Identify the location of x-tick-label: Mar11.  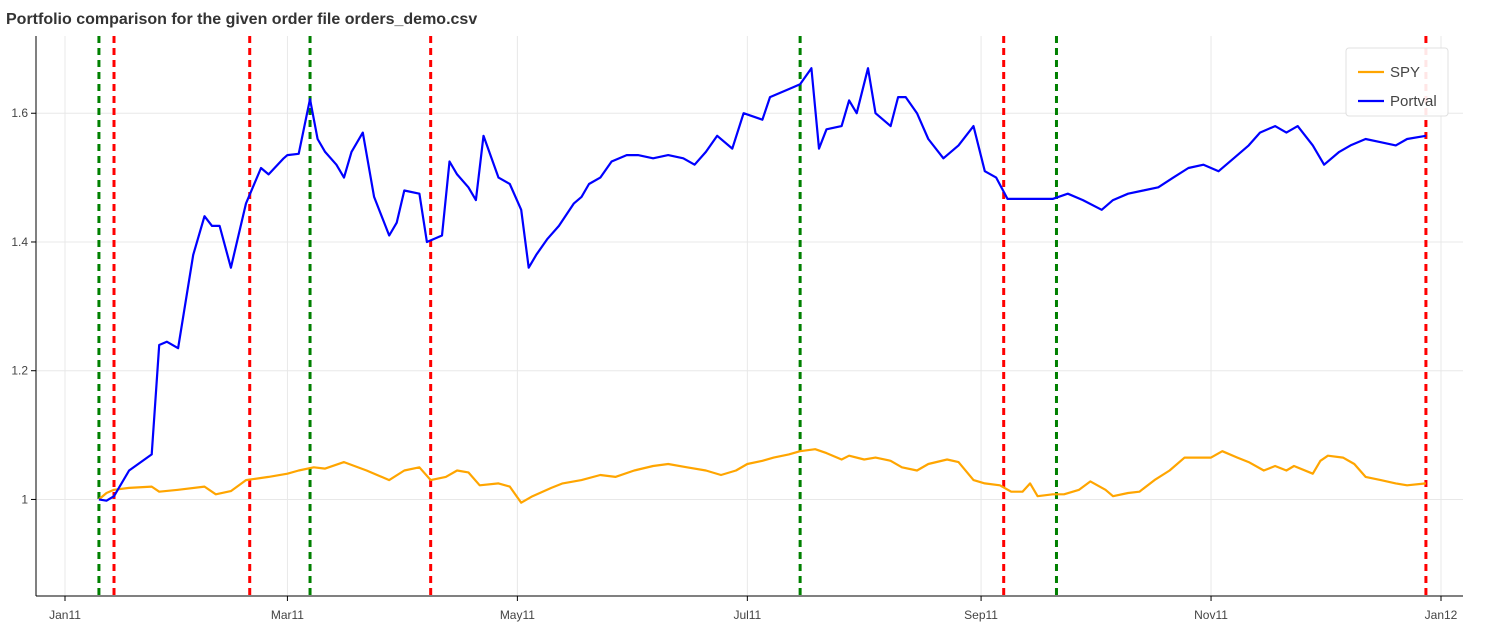
(287, 615).